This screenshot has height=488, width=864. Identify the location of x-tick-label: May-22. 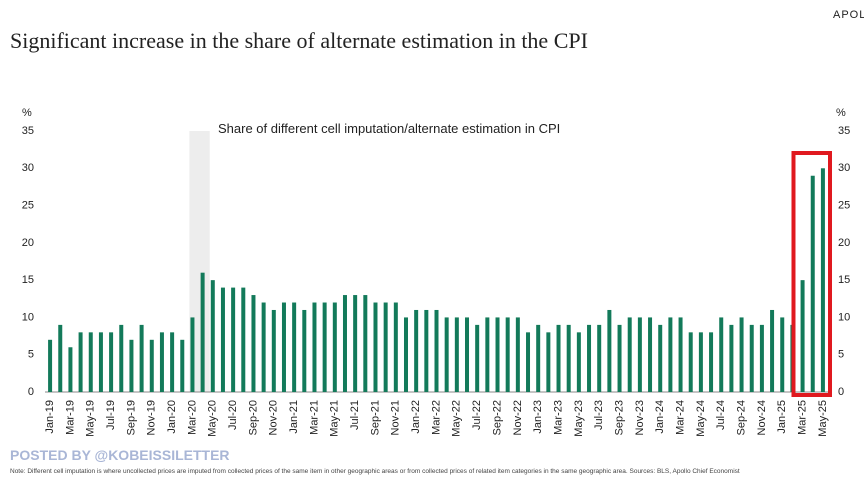
(457, 418).